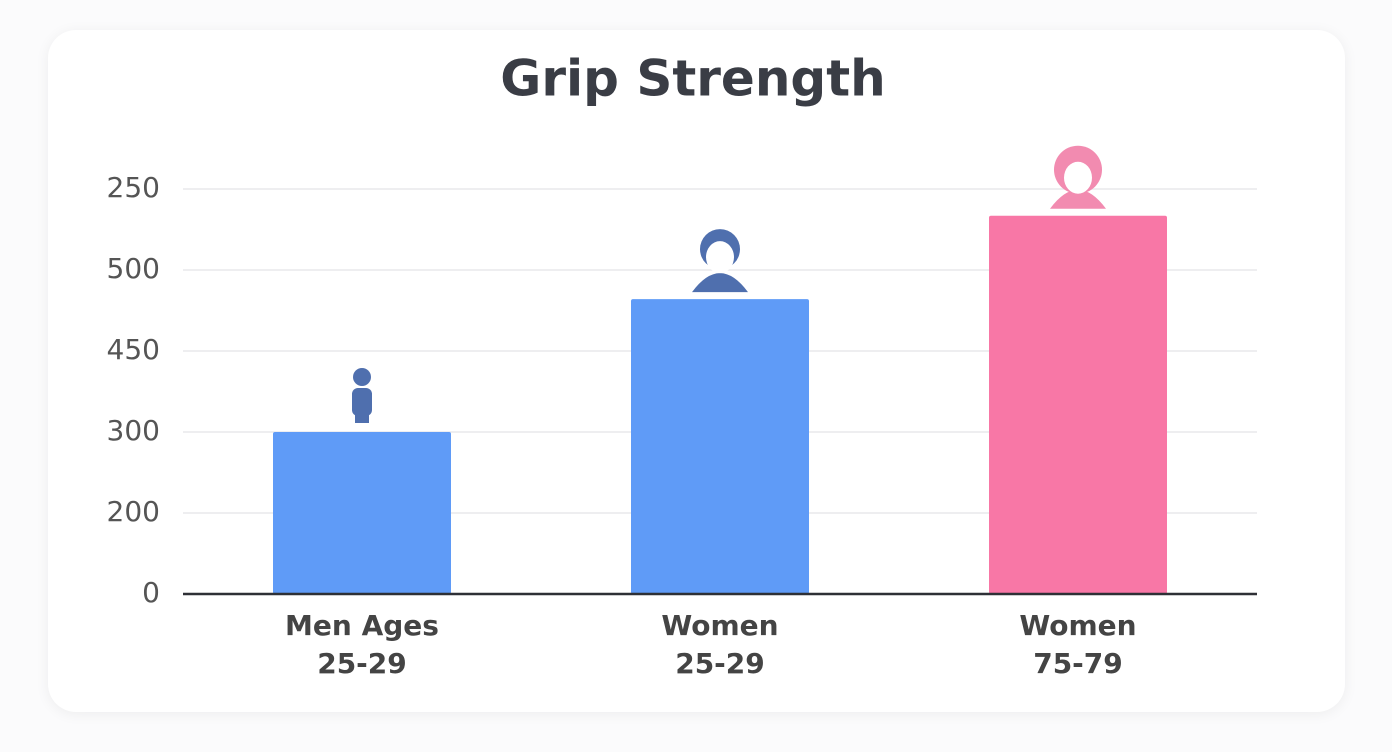 This screenshot has height=752, width=1392. What do you see at coordinates (1078, 644) in the screenshot?
I see `x-tick-label: Women 75-79` at bounding box center [1078, 644].